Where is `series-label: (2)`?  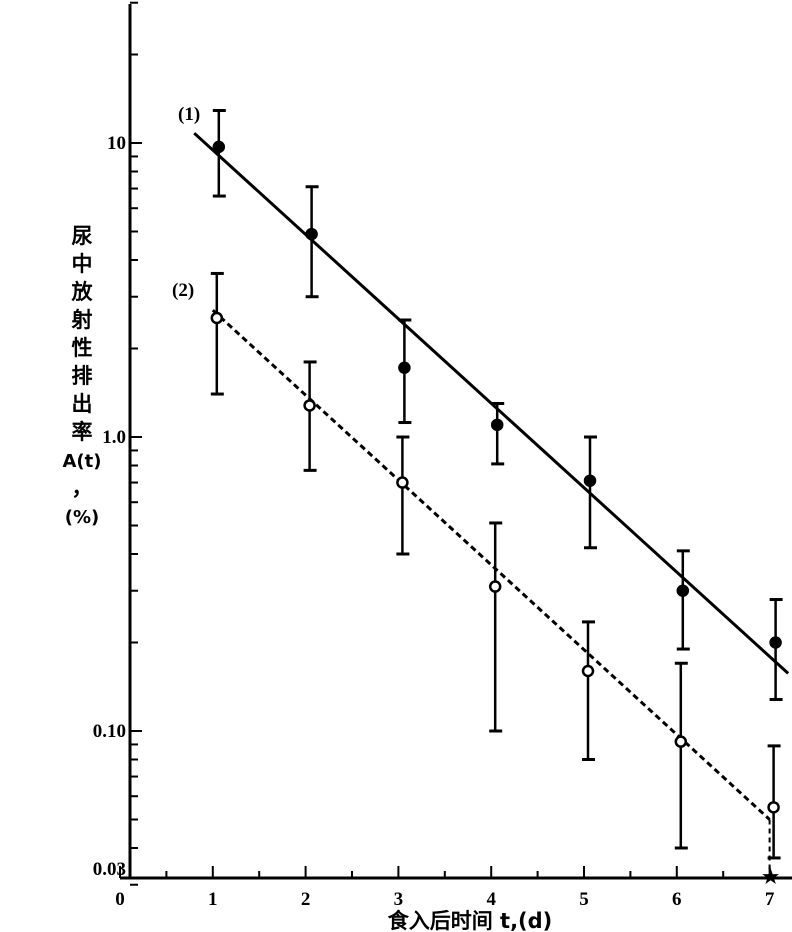
series-label: (2) is located at coordinates (183, 290).